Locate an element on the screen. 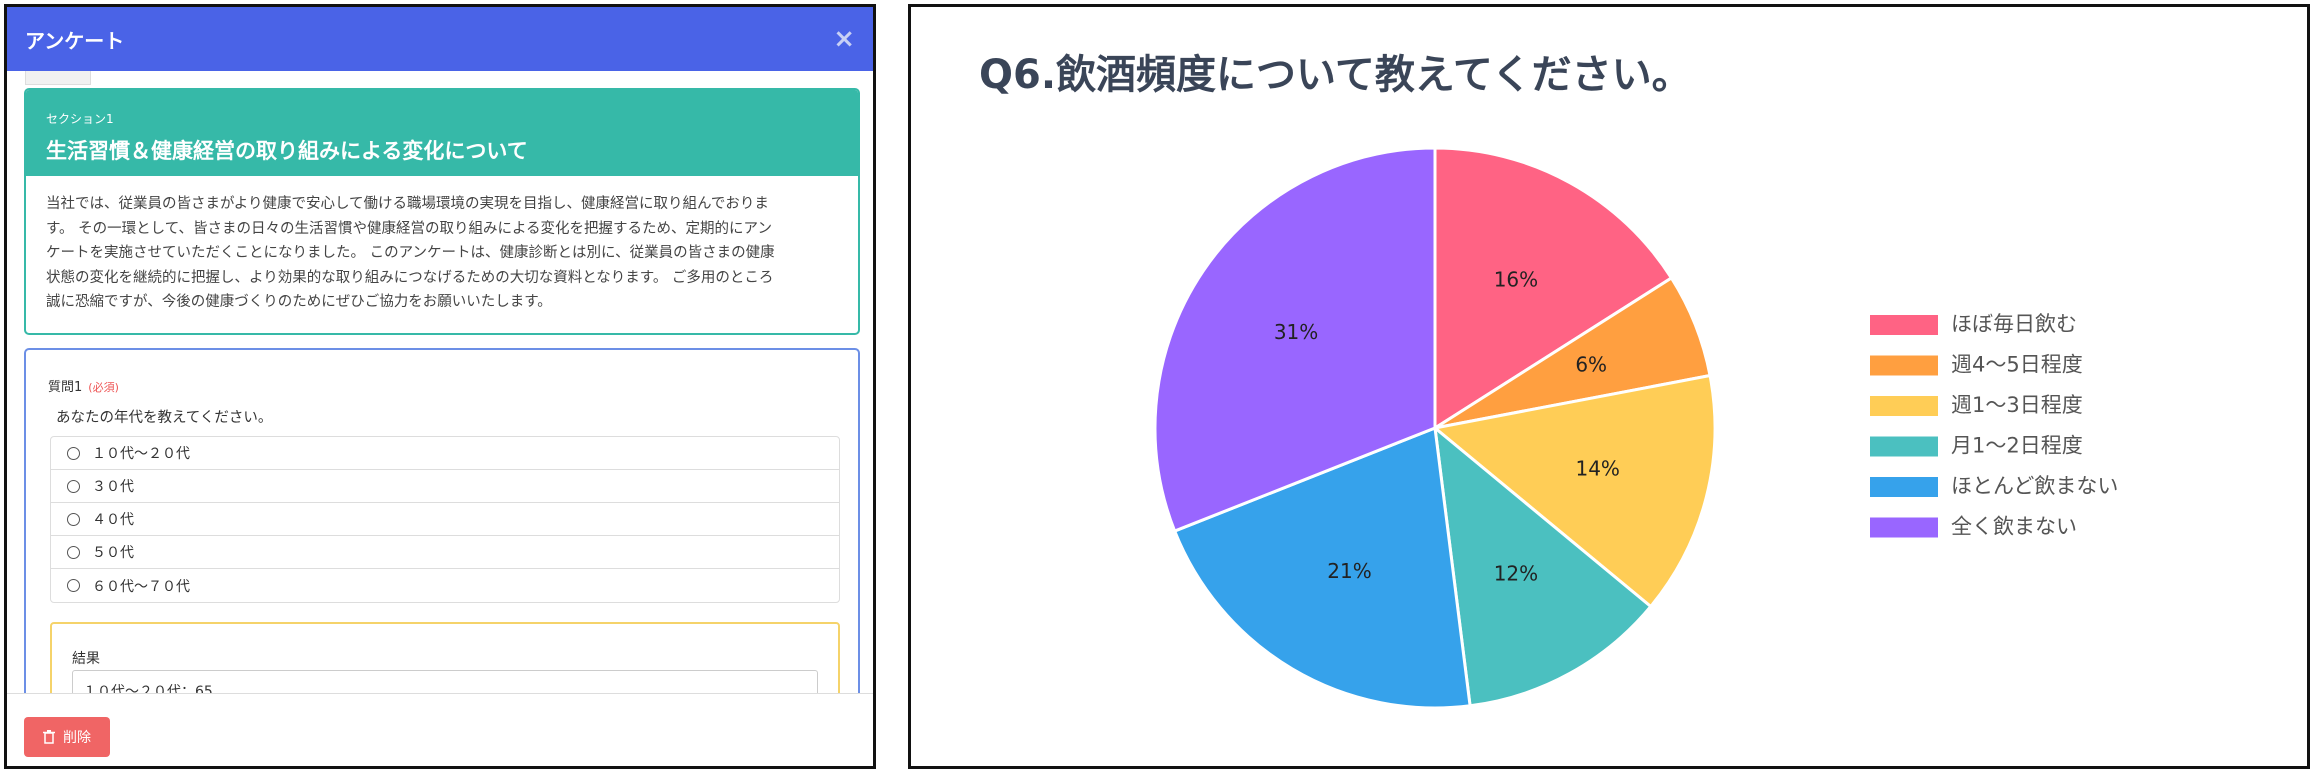 The height and width of the screenshot is (773, 2315). result-field: １０代～２０代：65 is located at coordinates (445, 681).